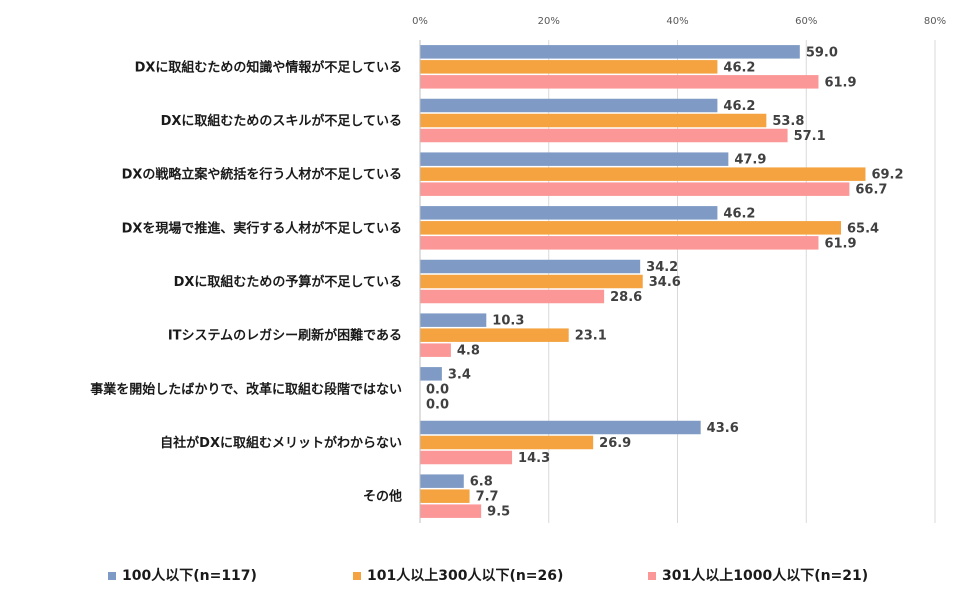  What do you see at coordinates (615, 443) in the screenshot?
I see `data-label: 26.9` at bounding box center [615, 443].